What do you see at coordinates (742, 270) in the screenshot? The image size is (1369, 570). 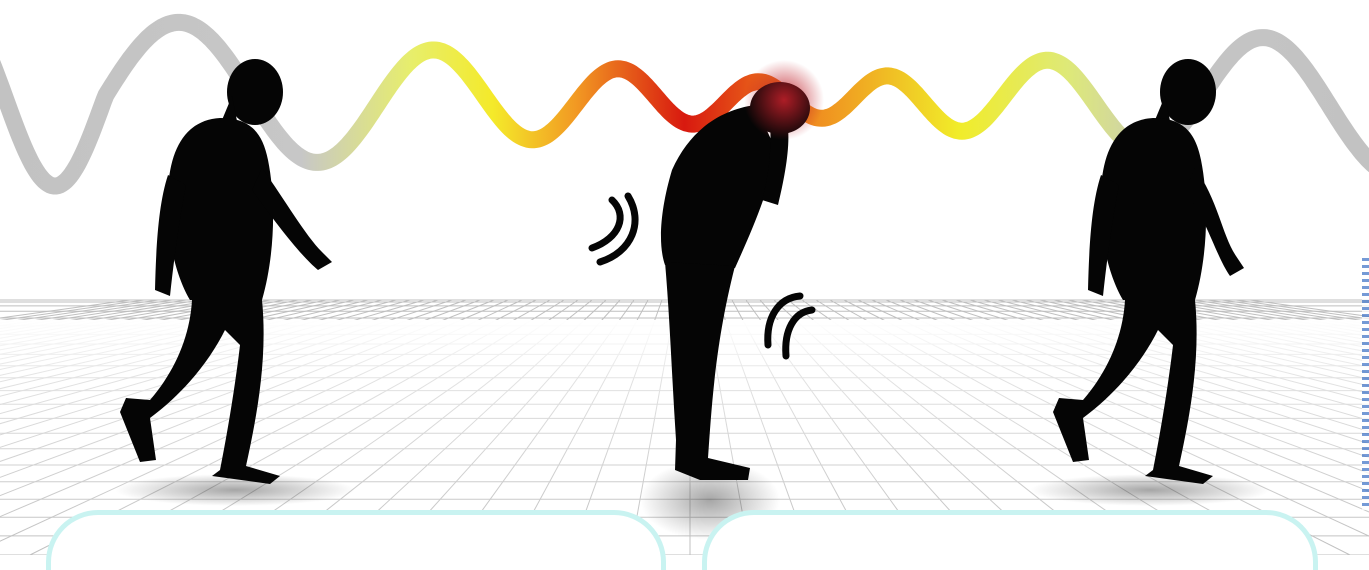 I see `bending-figure-center` at bounding box center [742, 270].